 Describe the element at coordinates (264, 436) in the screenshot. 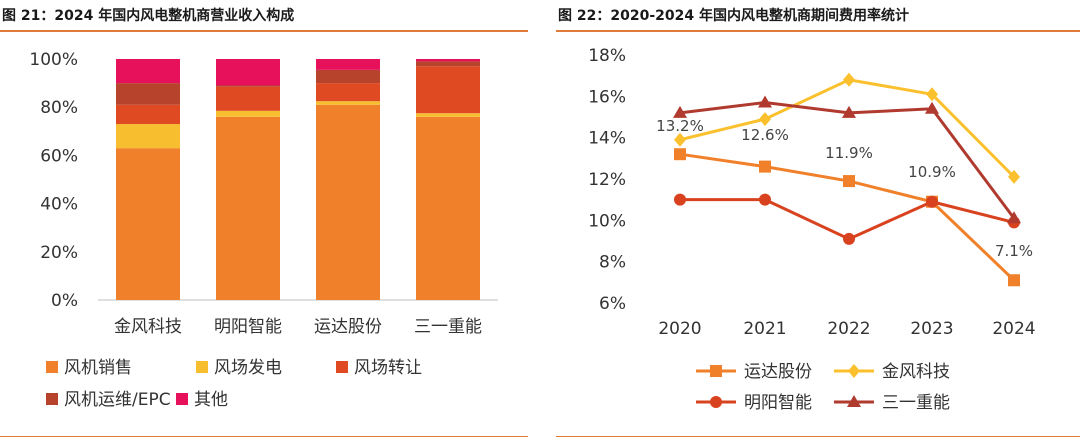

I see `left-bottom-rule` at that location.